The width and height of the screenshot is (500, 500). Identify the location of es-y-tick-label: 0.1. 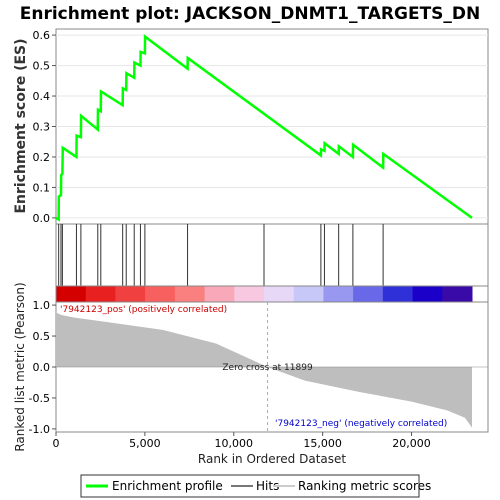
(42, 187).